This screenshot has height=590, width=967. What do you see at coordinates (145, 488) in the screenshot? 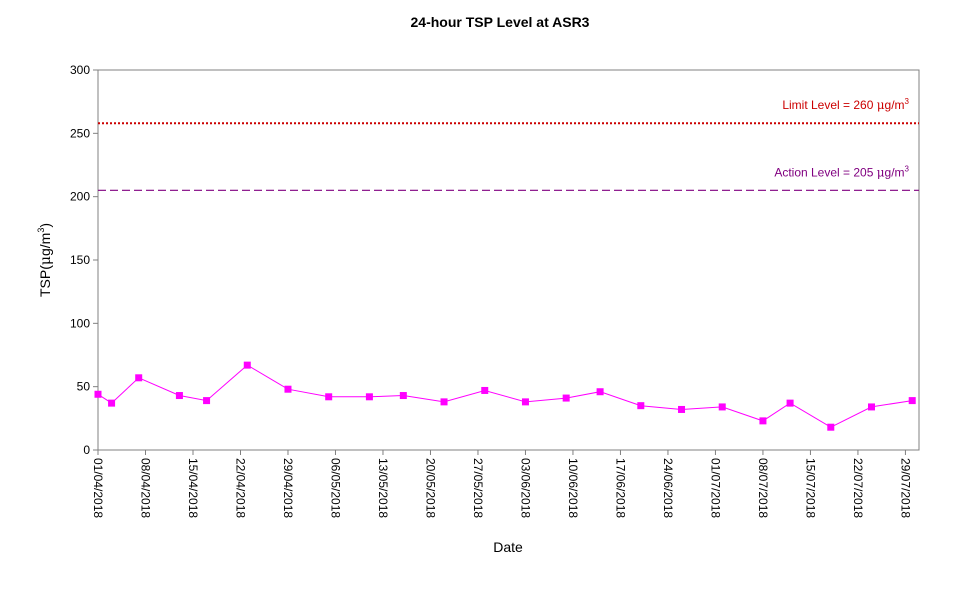
I see `x-tick-label: 08/04/2018` at bounding box center [145, 488].